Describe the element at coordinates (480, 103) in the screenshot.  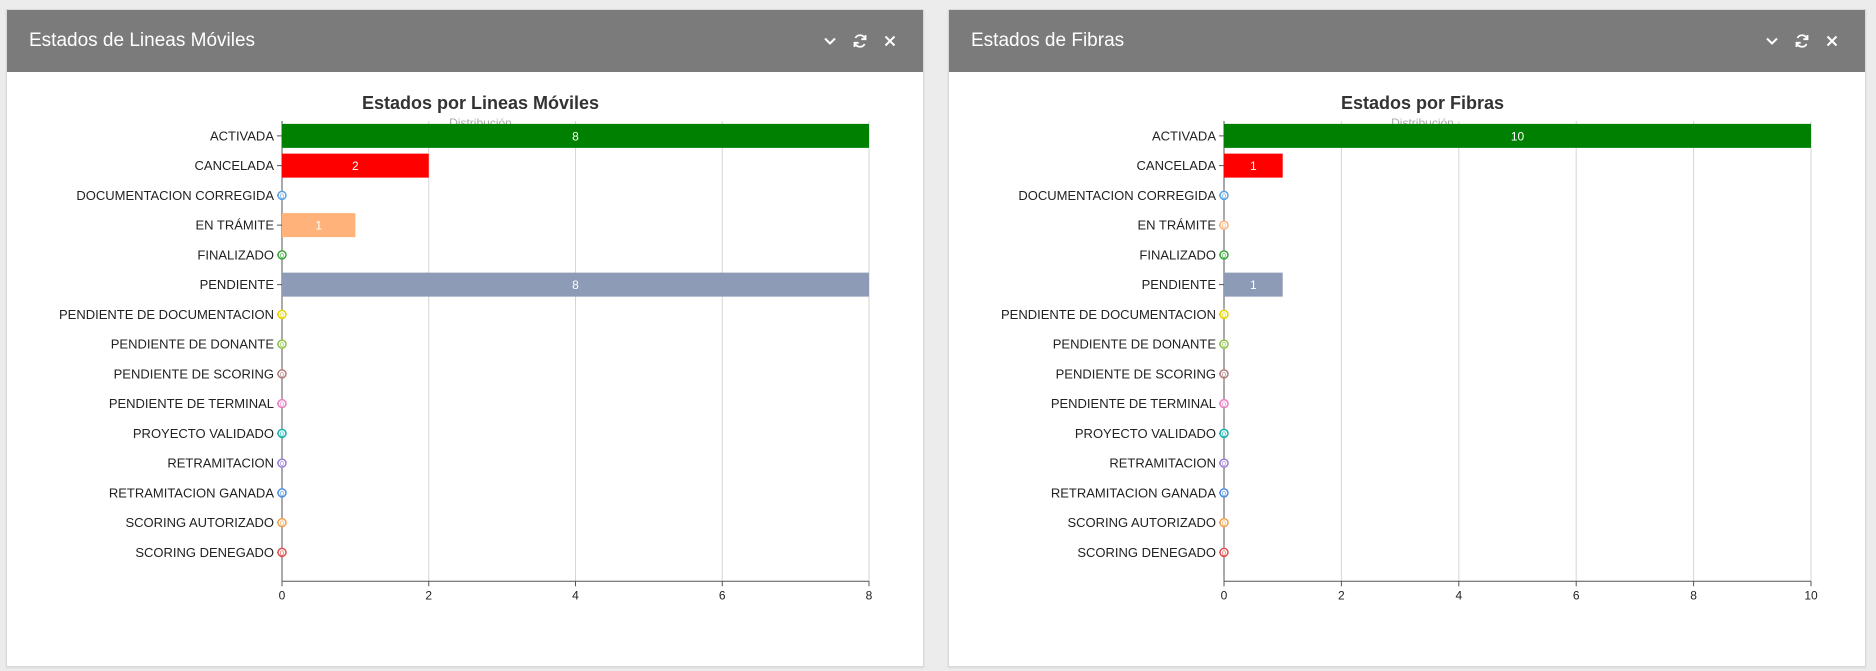
I see `chart-title: Estados por Lineas Móviles` at that location.